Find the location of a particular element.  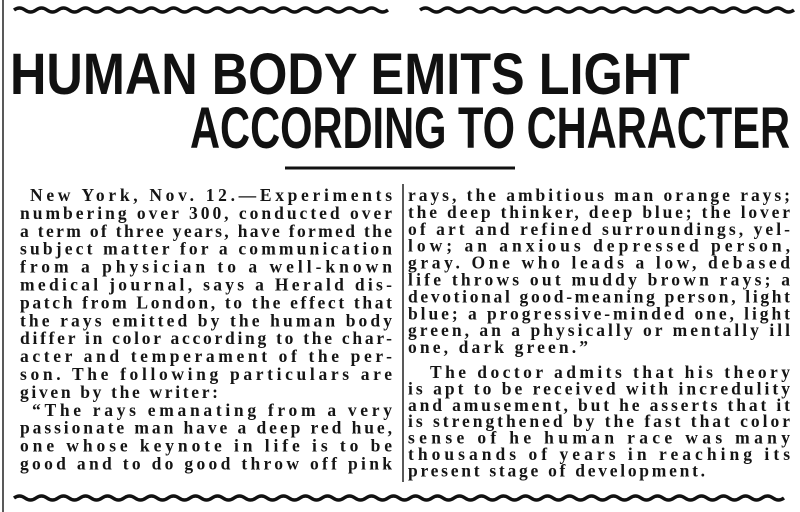

headline-line-1: HUMAN BODY EMITS LIGHT is located at coordinates (350, 74).